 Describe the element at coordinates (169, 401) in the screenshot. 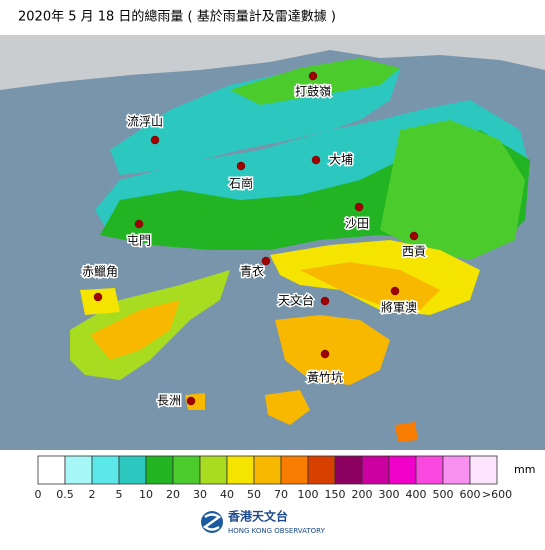

I see `station-label: 長洲` at that location.